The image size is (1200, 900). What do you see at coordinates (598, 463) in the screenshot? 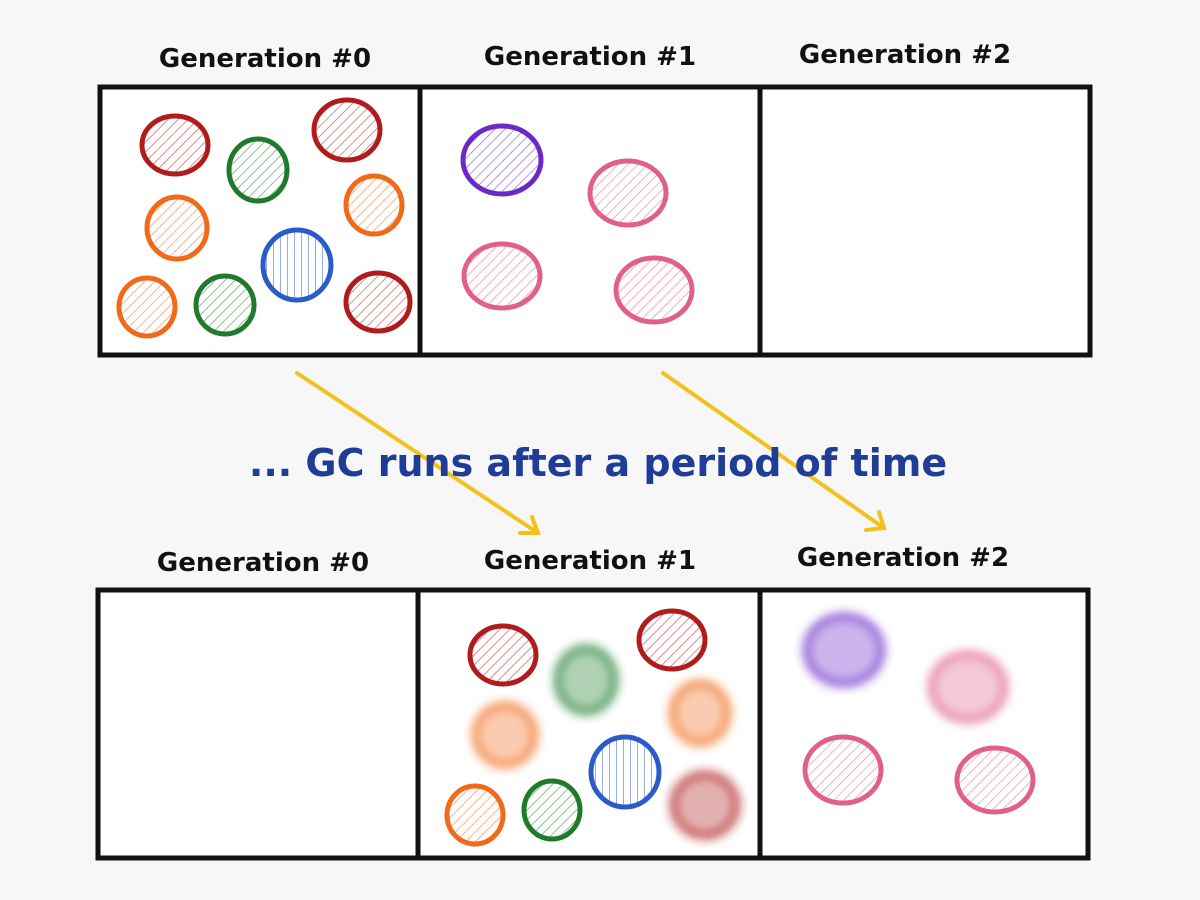
I see `caption: ... GC runs after a period of time` at bounding box center [598, 463].